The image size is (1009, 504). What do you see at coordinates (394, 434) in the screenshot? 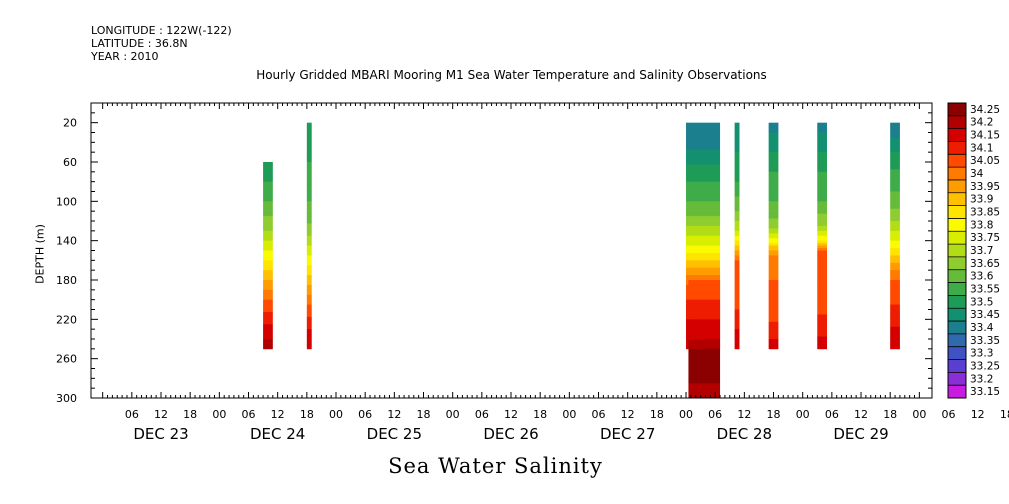
I see `day-tick-label: DEC 25` at bounding box center [394, 434].